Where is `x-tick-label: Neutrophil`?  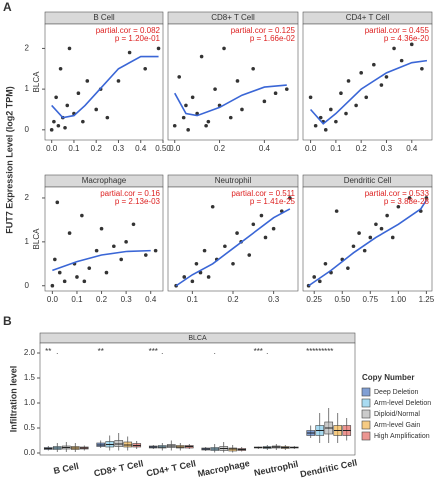 x-tick-label: Neutrophil is located at coordinates (276, 468).